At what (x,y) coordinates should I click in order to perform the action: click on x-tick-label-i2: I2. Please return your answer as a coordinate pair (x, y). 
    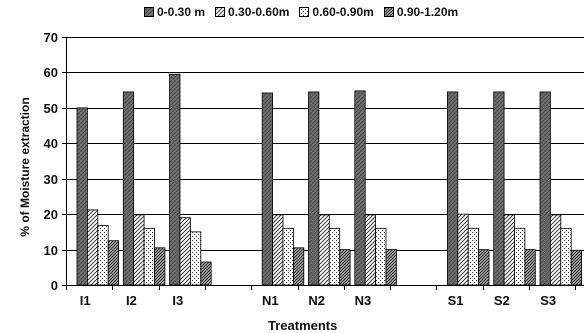
    Looking at the image, I should click on (131, 300).